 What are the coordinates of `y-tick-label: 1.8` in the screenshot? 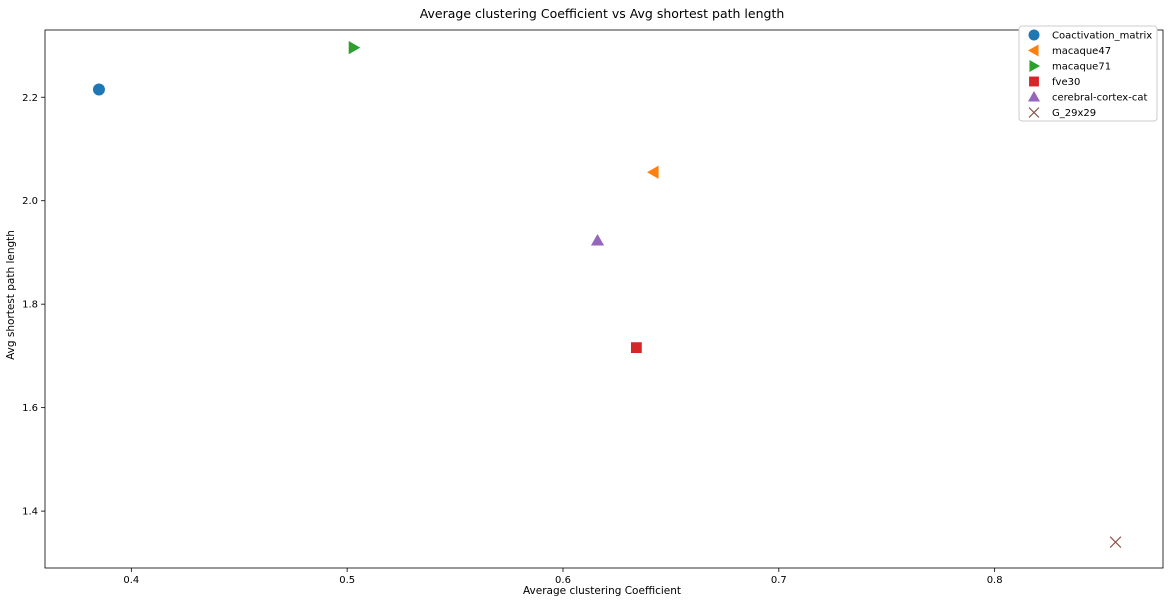 It's located at (30, 305).